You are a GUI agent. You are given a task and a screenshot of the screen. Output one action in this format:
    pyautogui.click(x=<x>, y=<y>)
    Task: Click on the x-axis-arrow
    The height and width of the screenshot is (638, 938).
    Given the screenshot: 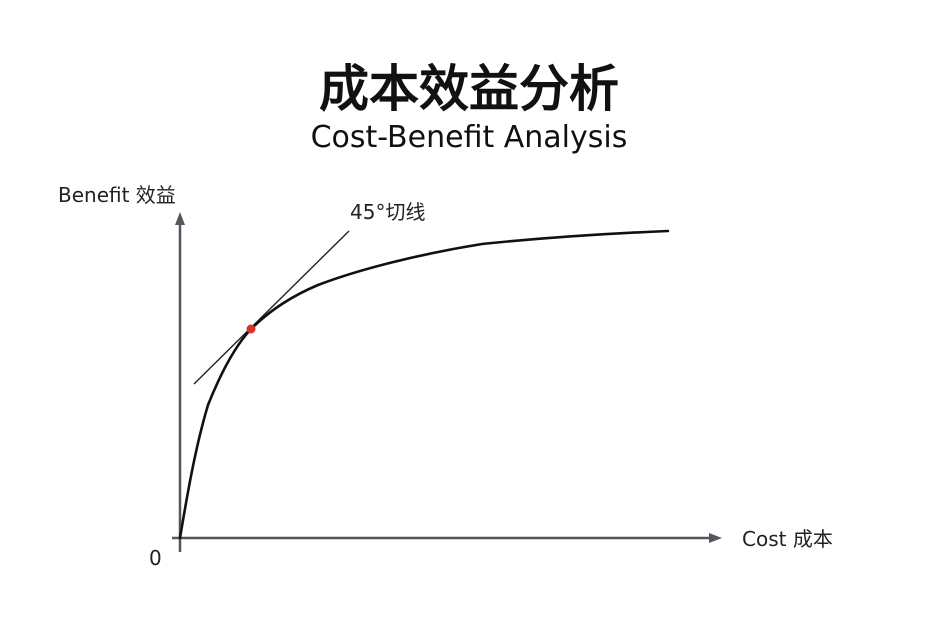 What is the action you would take?
    pyautogui.click(x=715, y=538)
    